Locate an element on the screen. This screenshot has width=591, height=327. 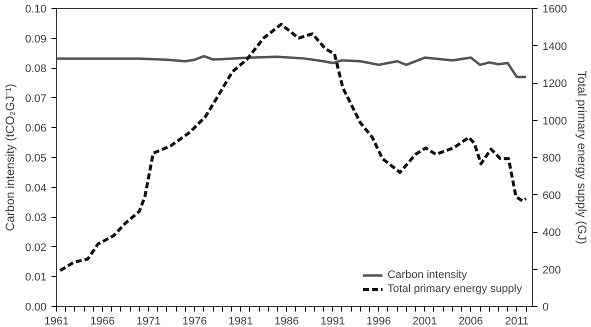
x-tick-label: 2011 is located at coordinates (517, 321).